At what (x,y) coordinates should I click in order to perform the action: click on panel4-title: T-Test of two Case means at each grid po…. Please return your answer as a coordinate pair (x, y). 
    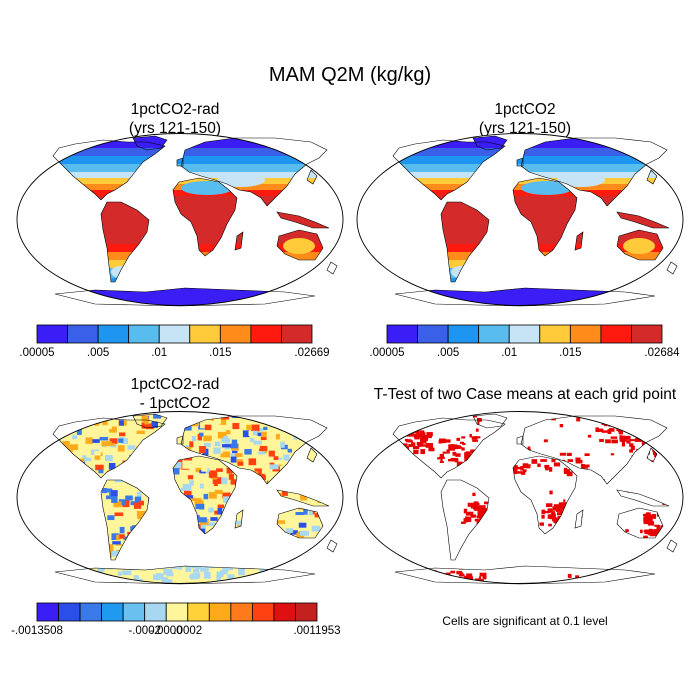
    Looking at the image, I should click on (525, 394).